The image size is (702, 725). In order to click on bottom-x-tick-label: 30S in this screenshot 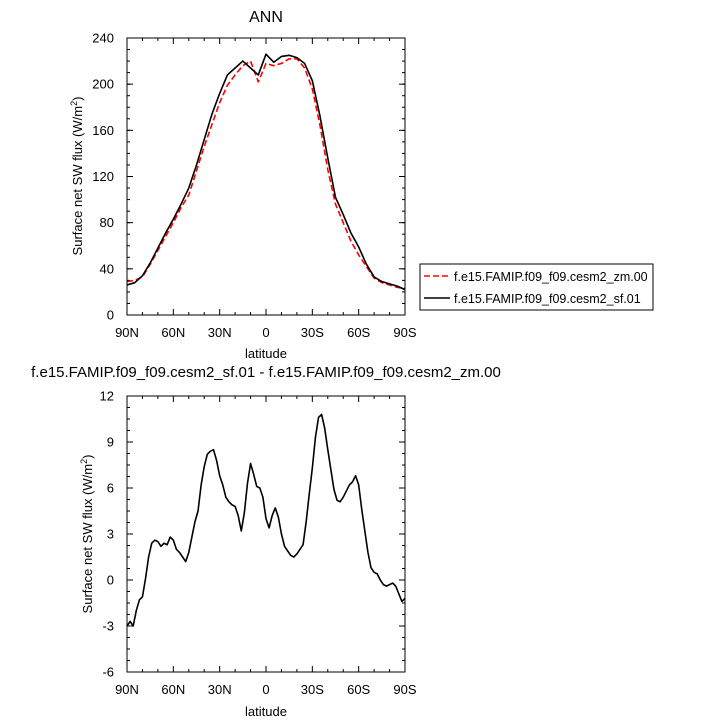, I will do `click(312, 689)`.